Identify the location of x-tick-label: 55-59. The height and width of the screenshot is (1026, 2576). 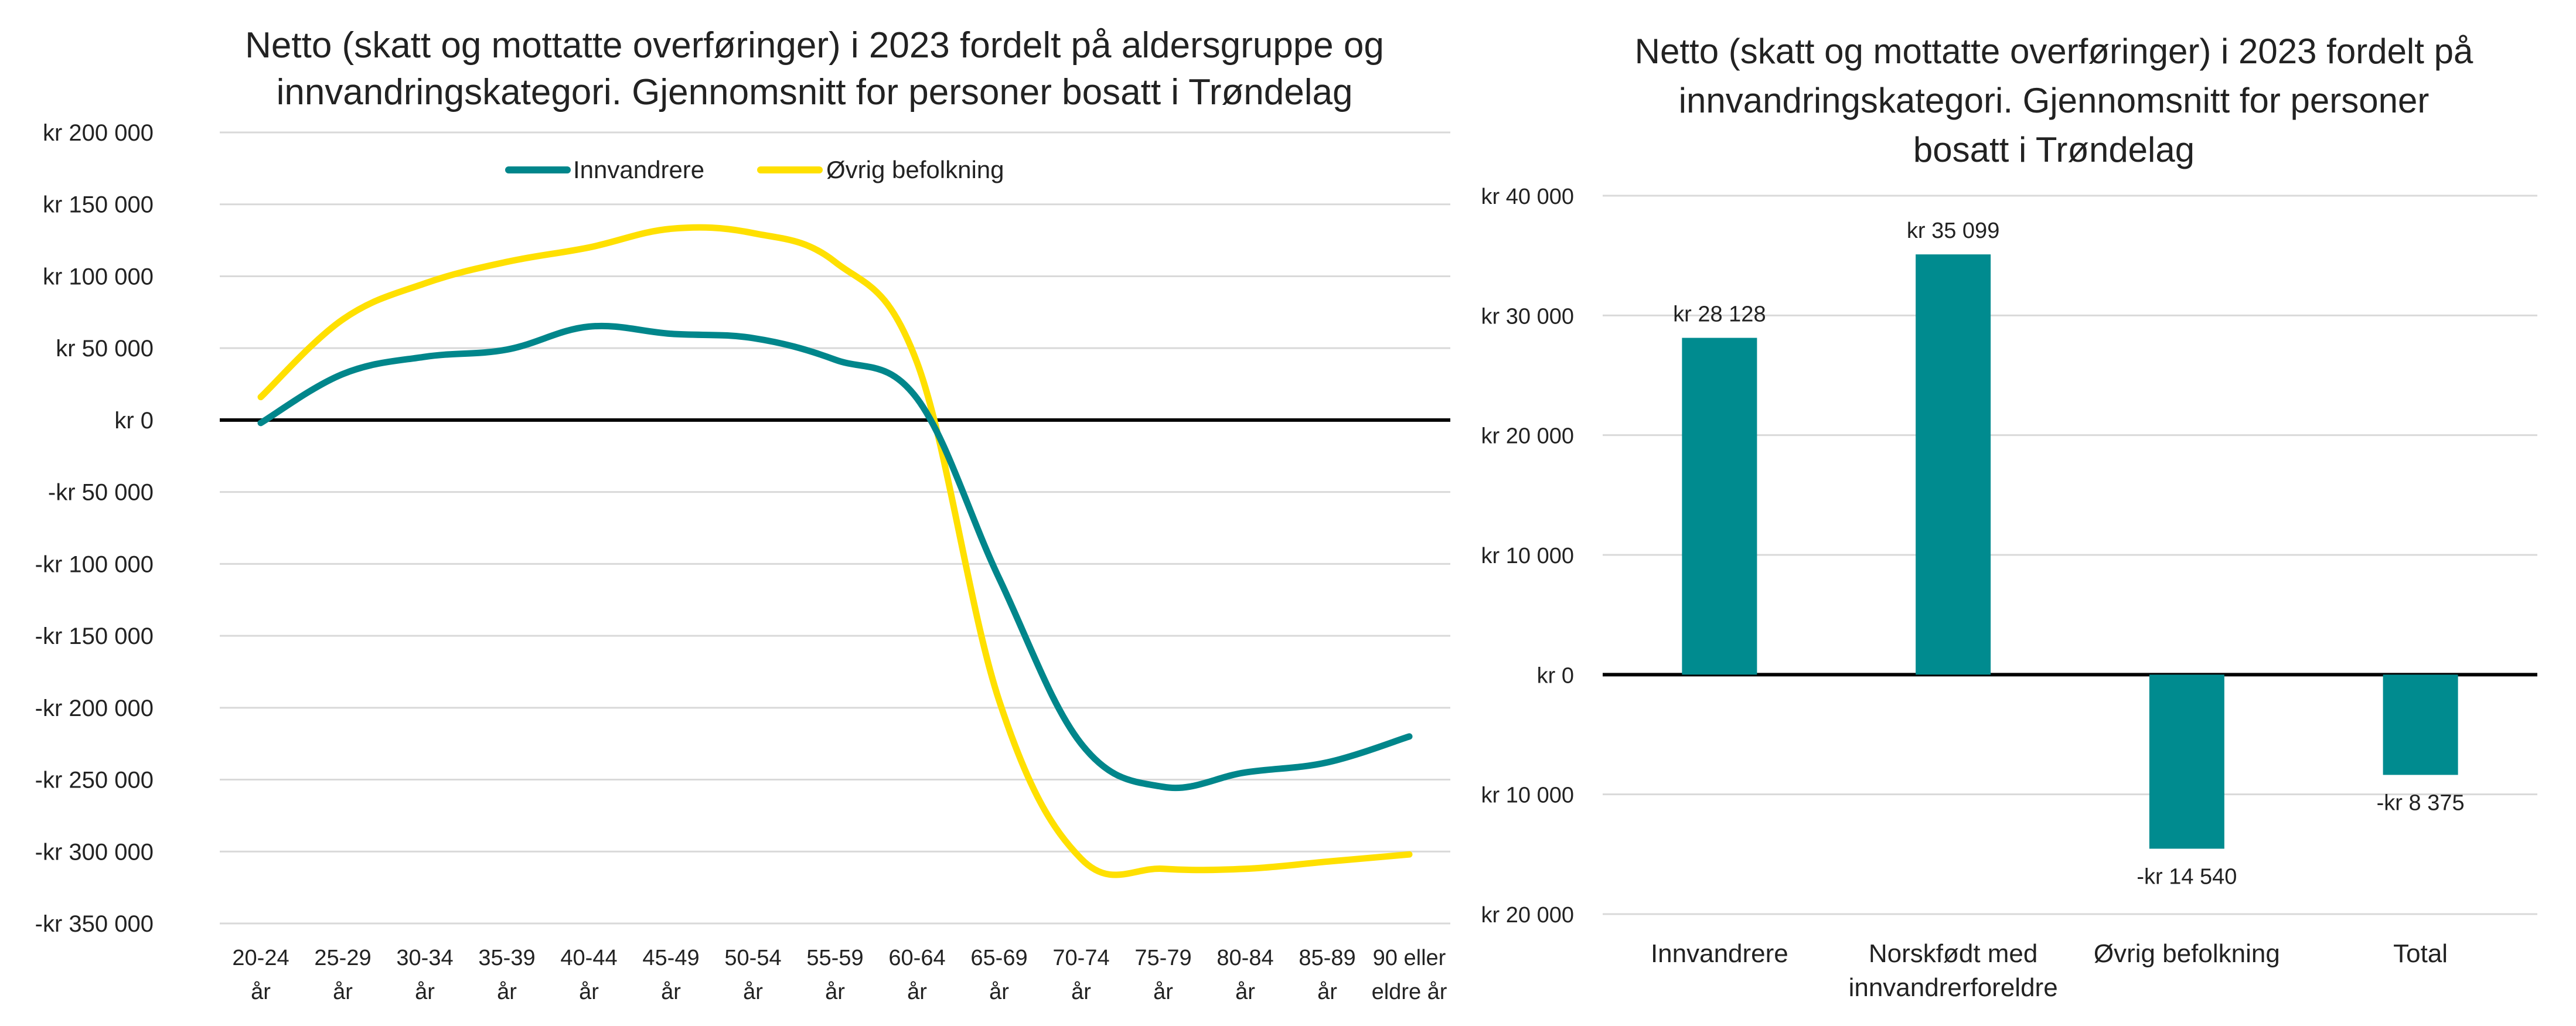
(834, 958).